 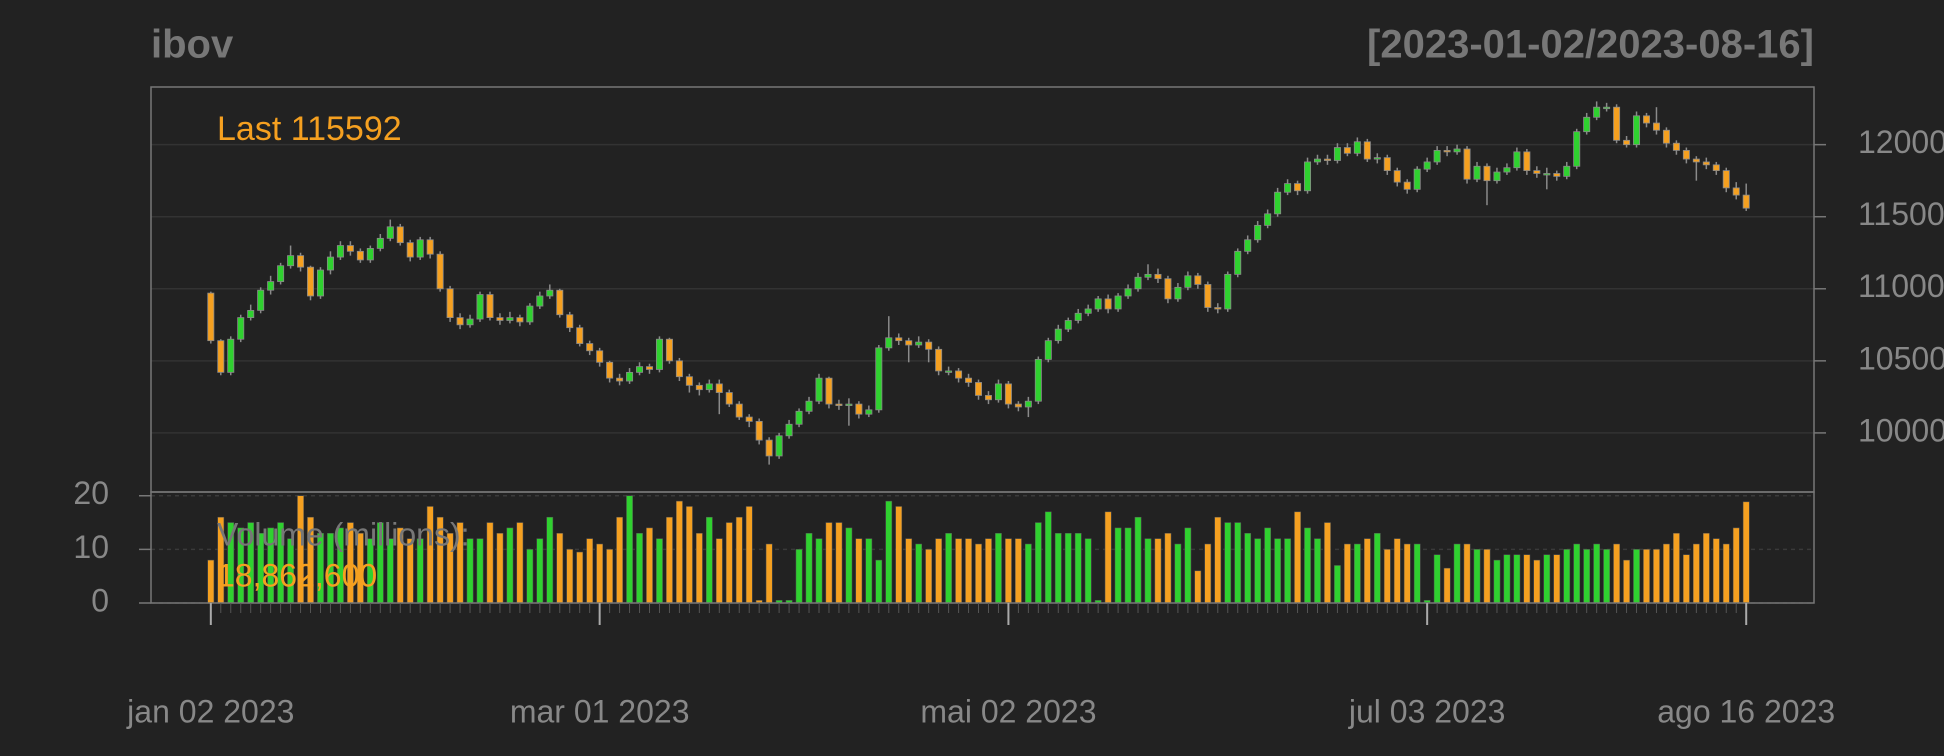 I want to click on volume-last: 18,862,600, so click(x=297, y=575).